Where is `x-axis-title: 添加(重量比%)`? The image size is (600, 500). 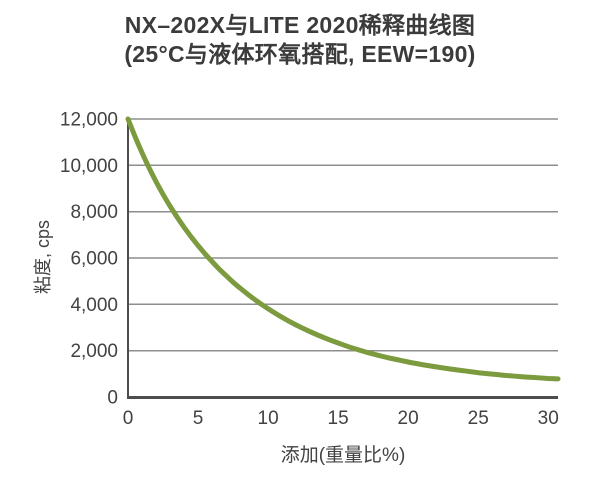 x-axis-title: 添加(重量比%) is located at coordinates (343, 455).